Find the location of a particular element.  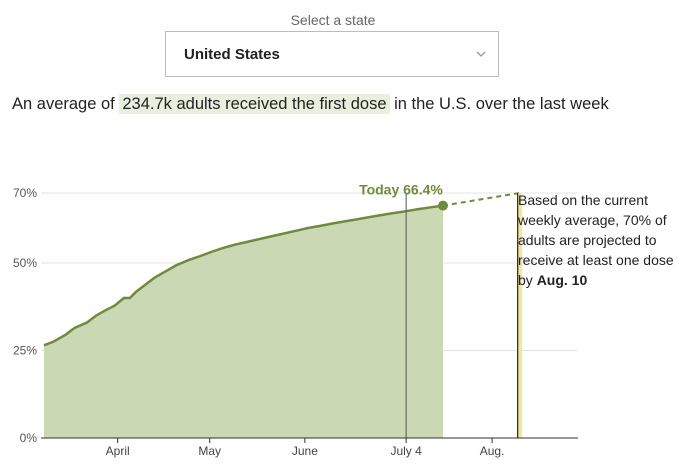

chevron-down-icon is located at coordinates (481, 54).